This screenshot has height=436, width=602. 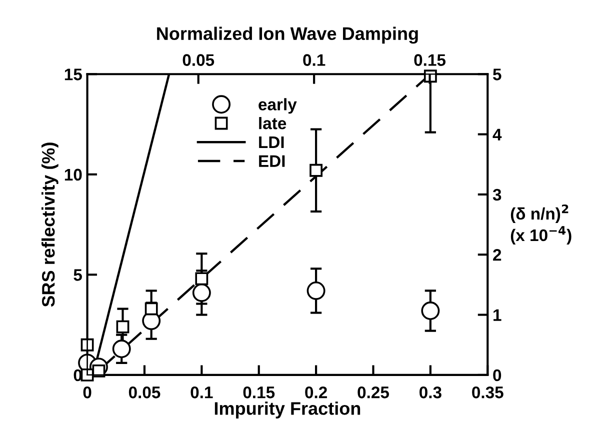 I want to click on x2-axis-title: Normalized Ion Wave Damping, so click(x=287, y=35).